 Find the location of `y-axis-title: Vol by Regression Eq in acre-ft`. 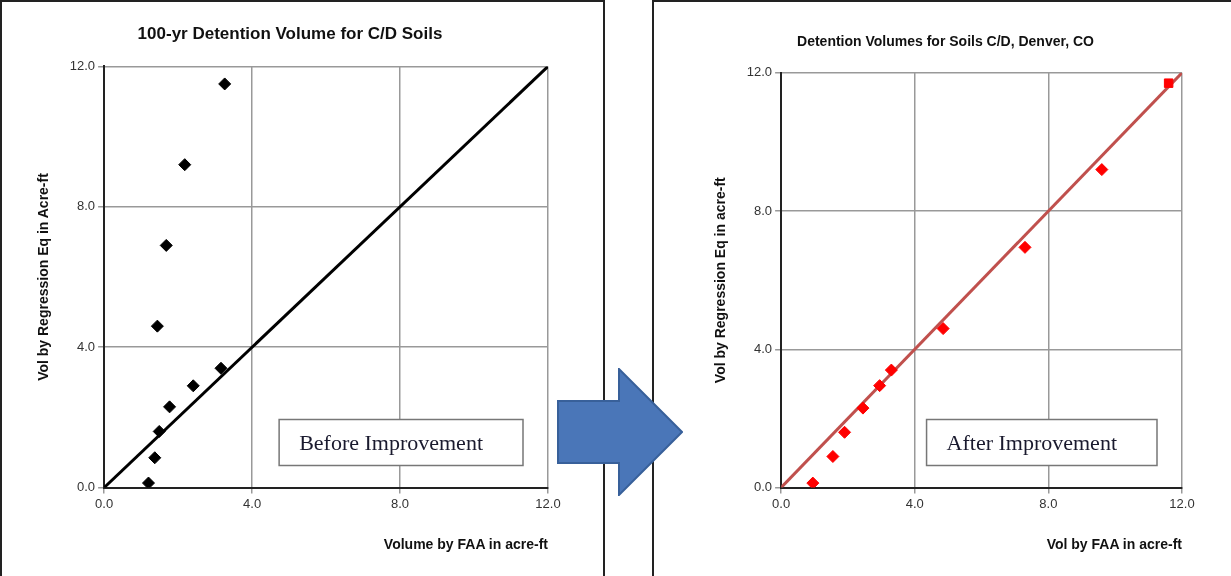

y-axis-title: Vol by Regression Eq in acre-ft is located at coordinates (720, 280).